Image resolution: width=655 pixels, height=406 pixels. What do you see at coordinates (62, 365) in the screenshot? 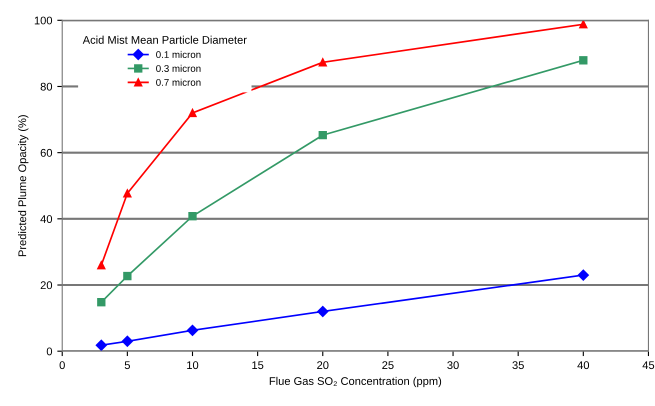
I see `x-tick-label: 0` at bounding box center [62, 365].